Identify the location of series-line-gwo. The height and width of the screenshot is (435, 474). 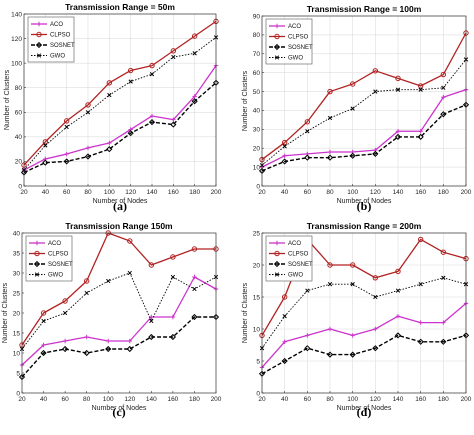
(364, 313).